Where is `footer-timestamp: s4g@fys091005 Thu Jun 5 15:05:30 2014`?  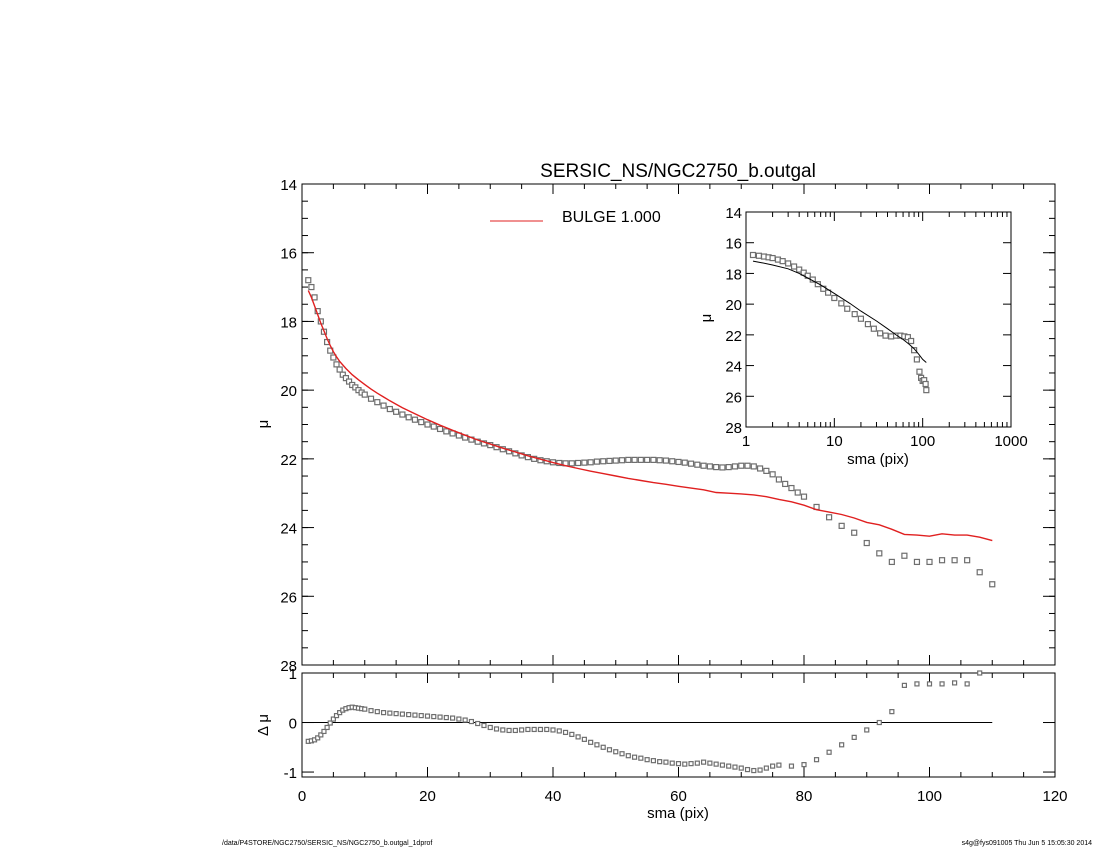
footer-timestamp: s4g@fys091005 Thu Jun 5 15:05:30 2014 is located at coordinates (1026, 843).